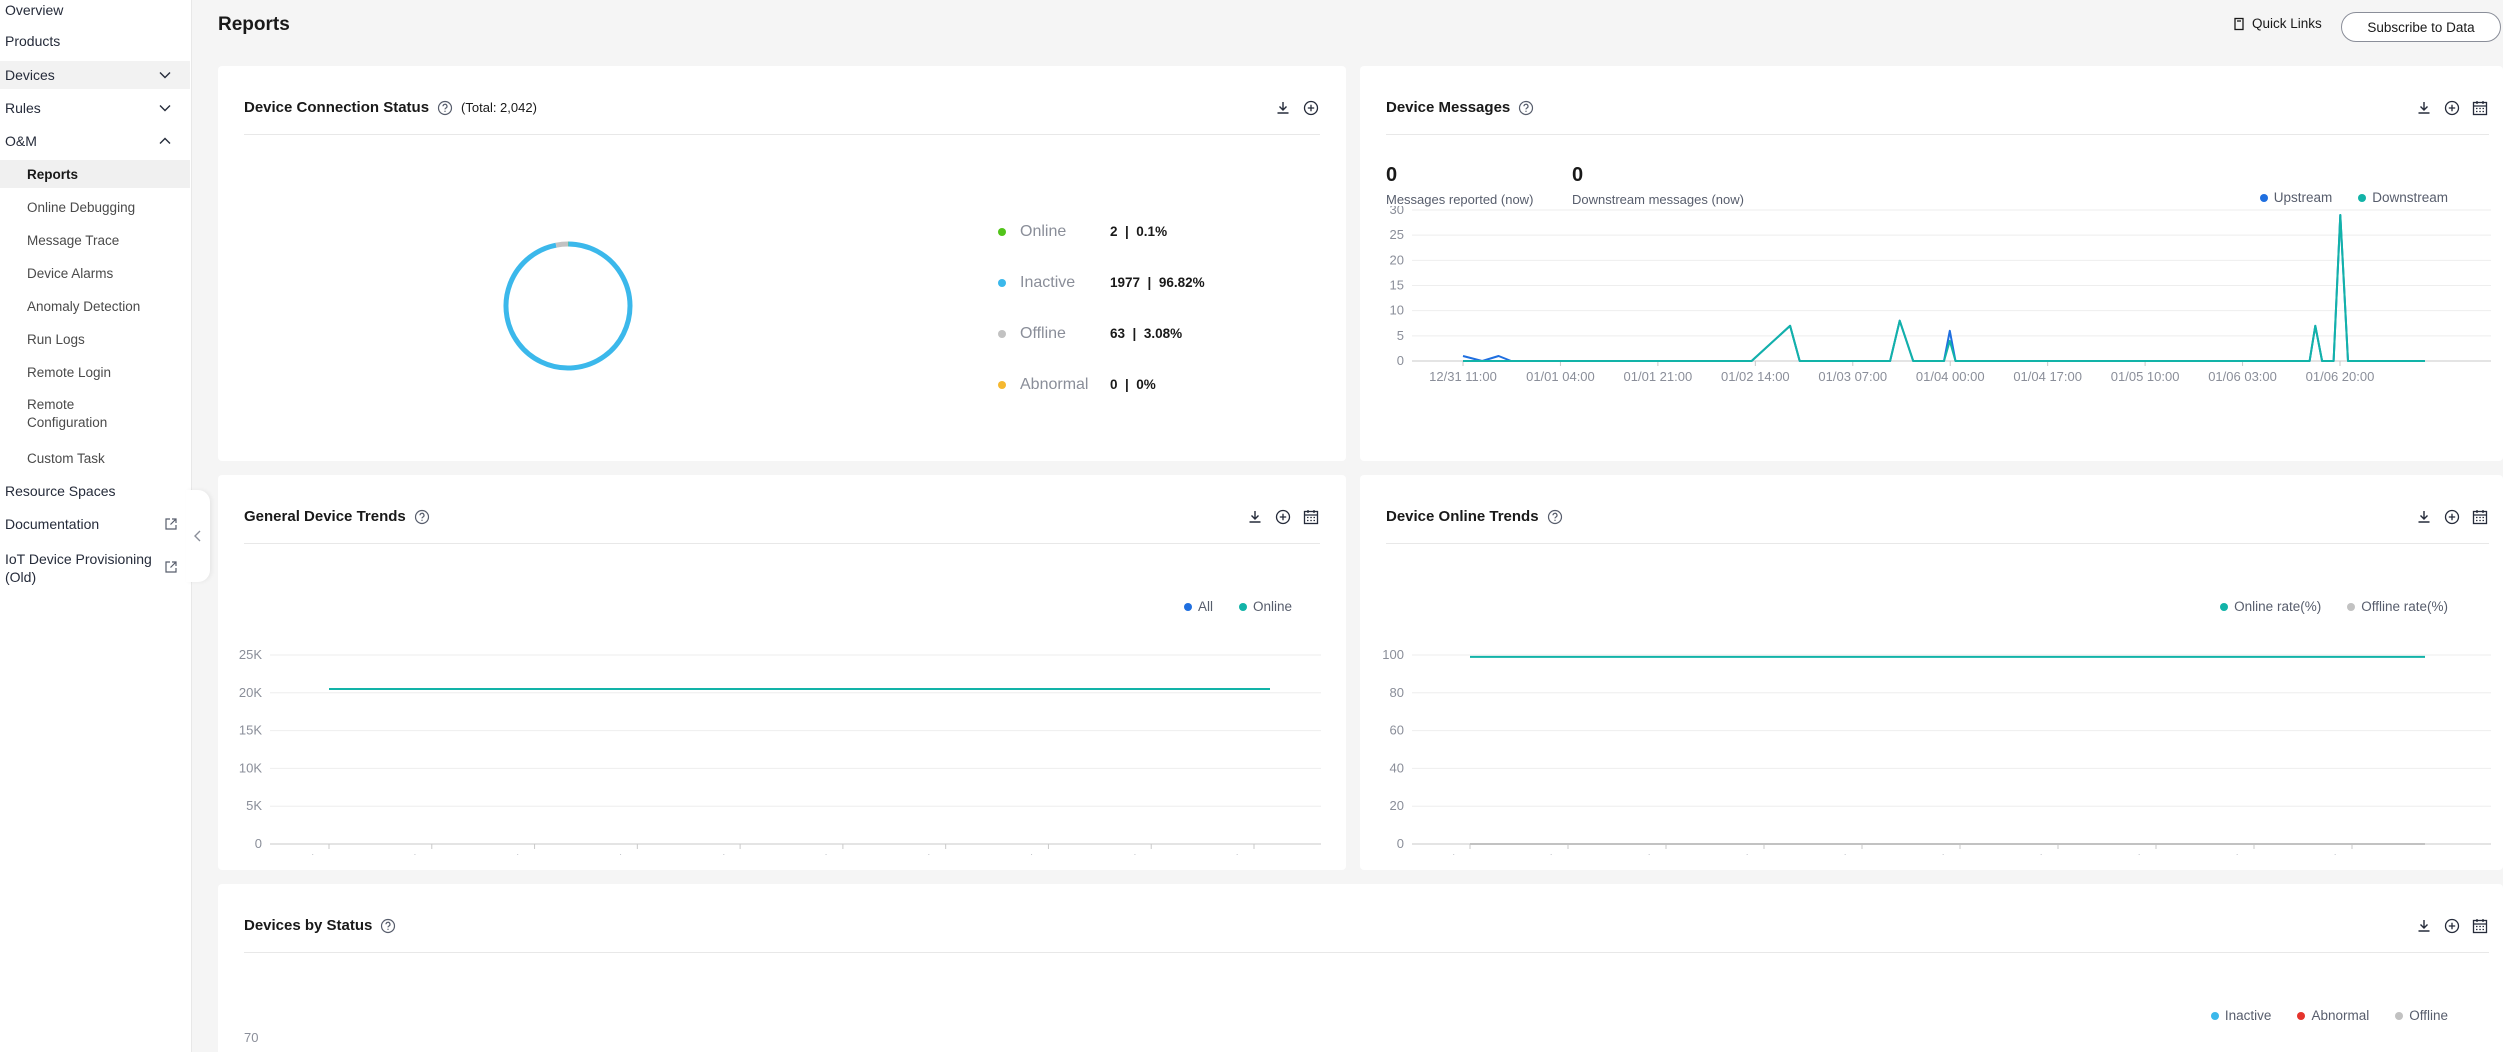 This screenshot has height=1052, width=2503. I want to click on sidebar-item-label: Remote Configuration, so click(67, 413).